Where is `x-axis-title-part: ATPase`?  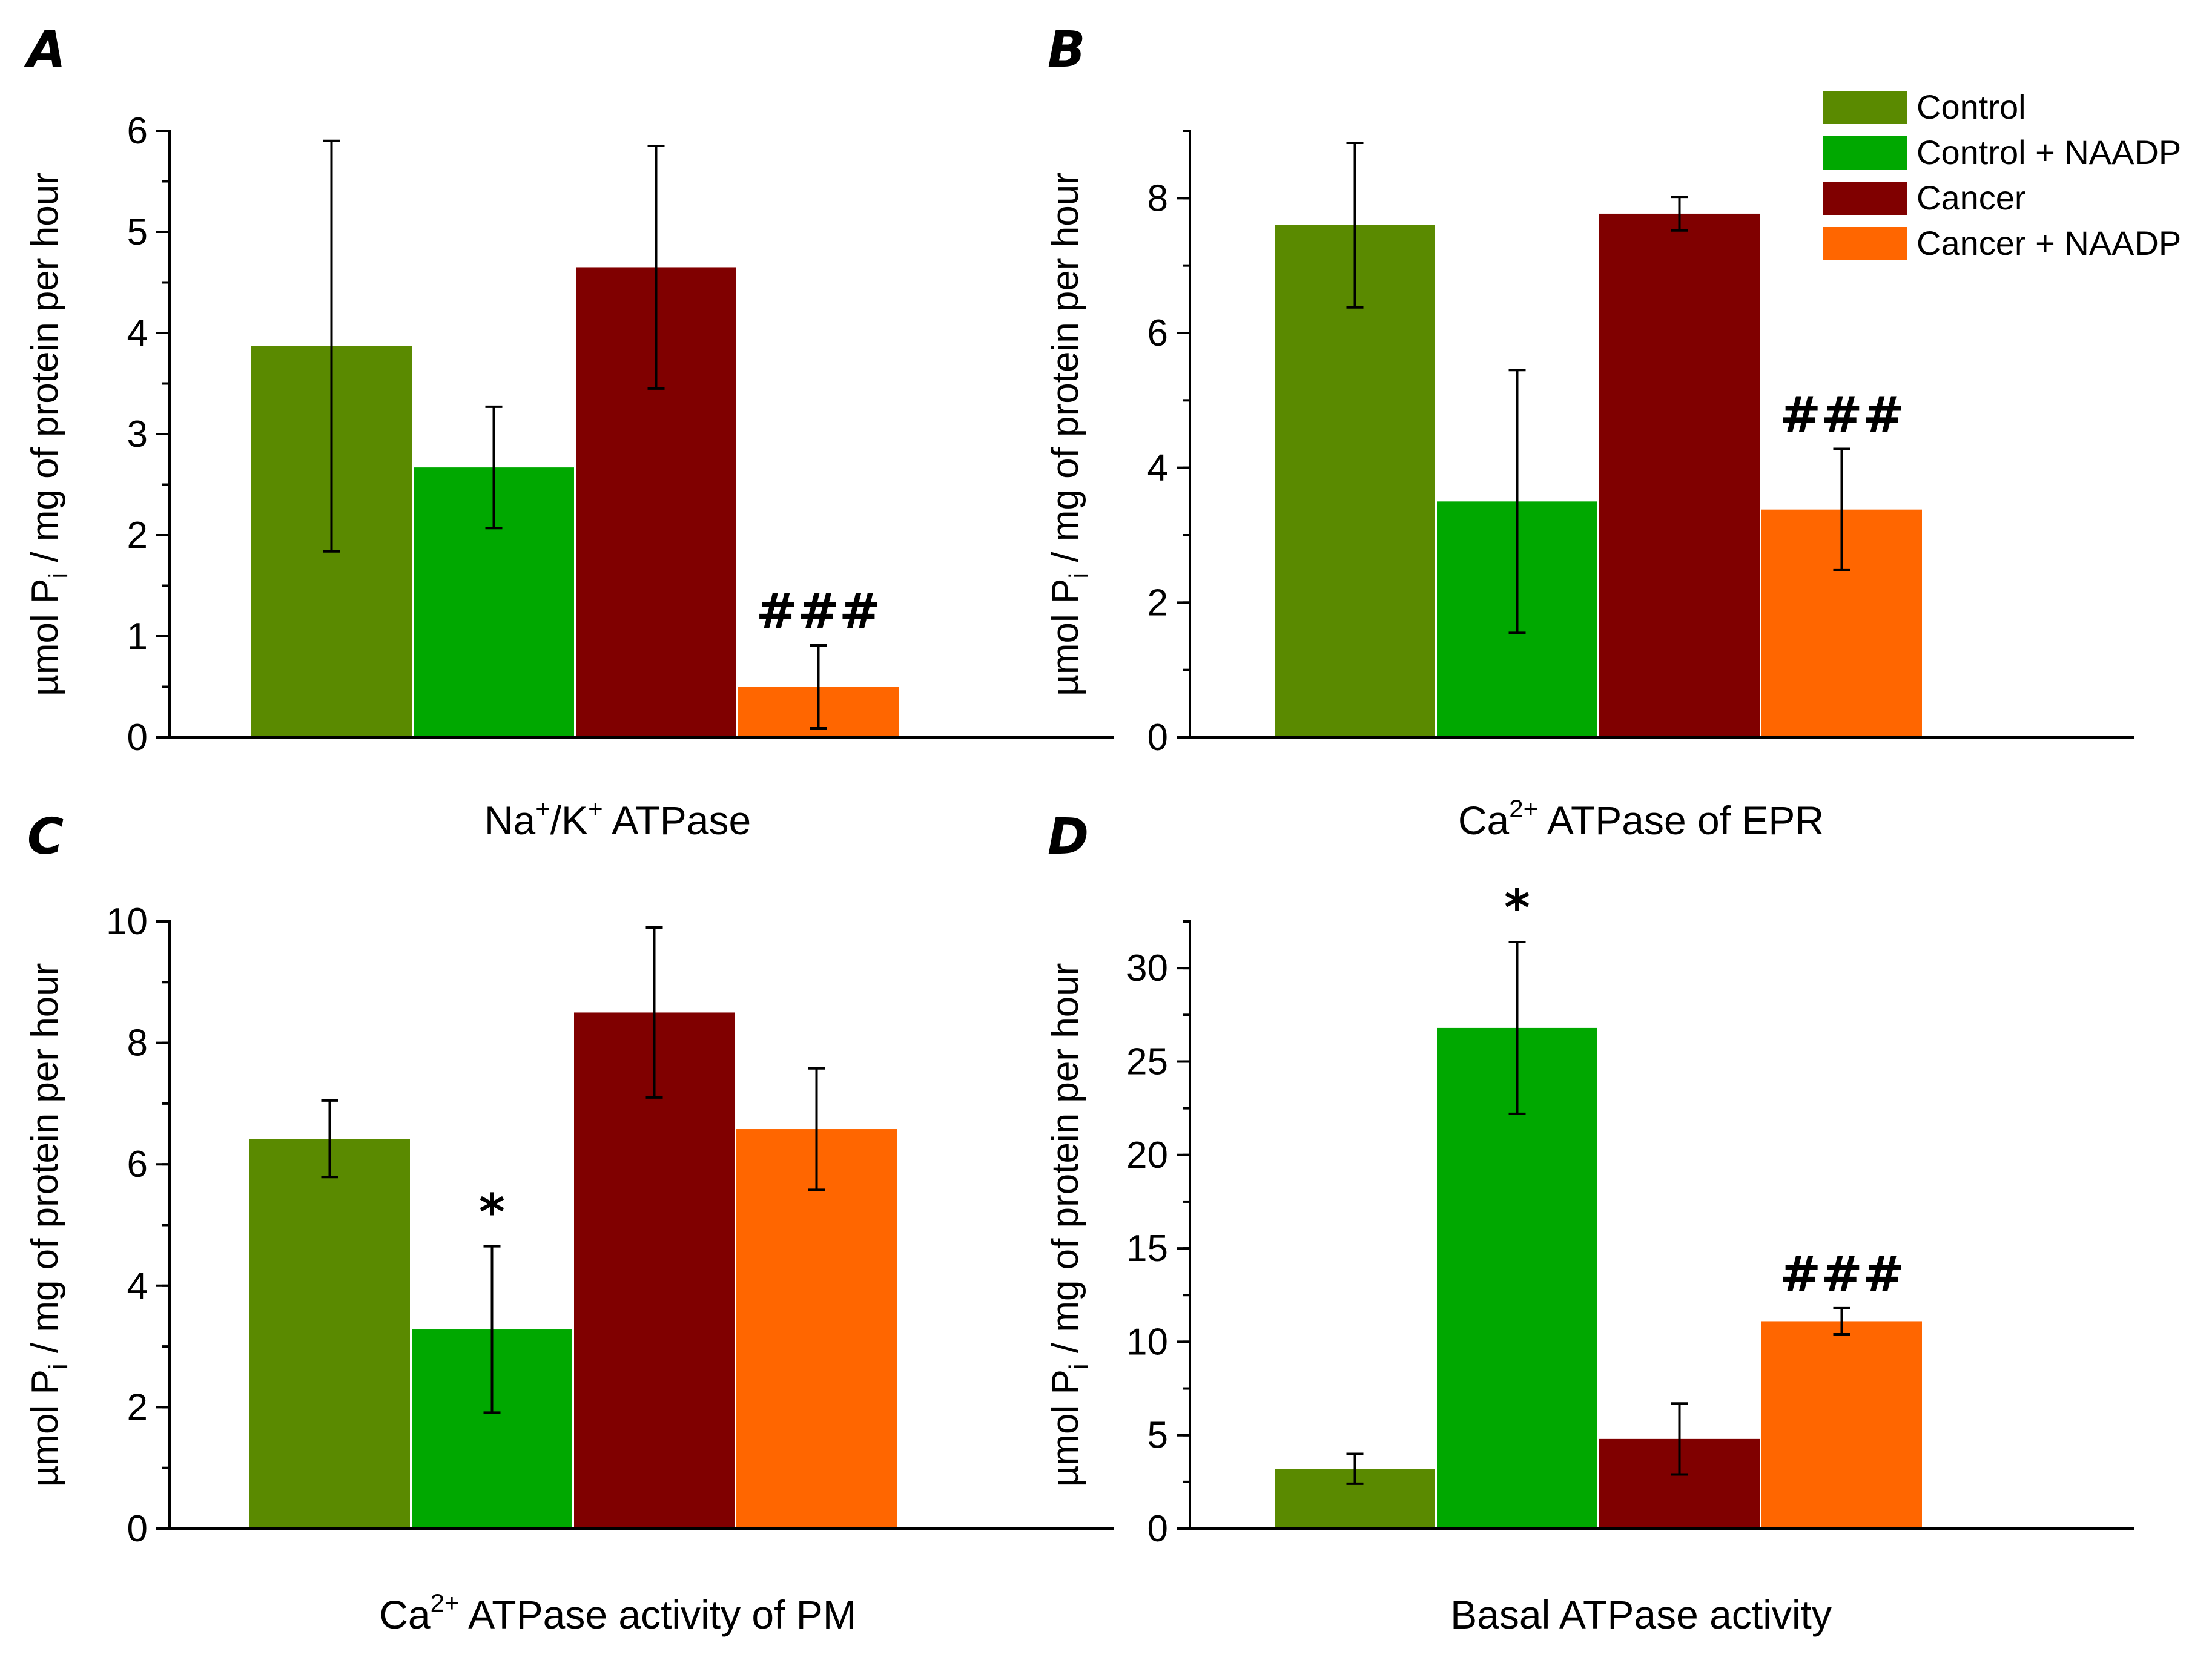
x-axis-title-part: ATPase is located at coordinates (677, 821).